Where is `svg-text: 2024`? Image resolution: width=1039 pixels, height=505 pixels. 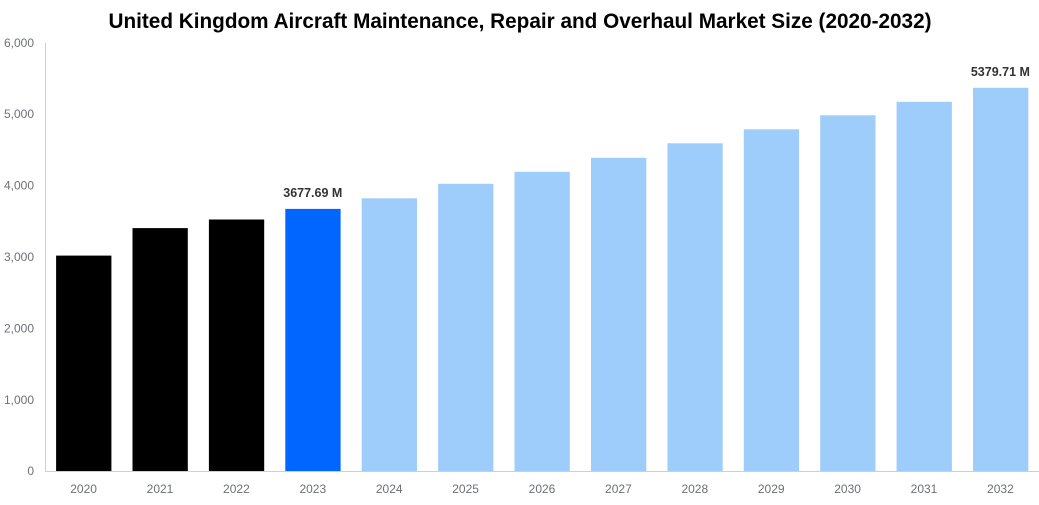
svg-text: 2024 is located at coordinates (389, 489).